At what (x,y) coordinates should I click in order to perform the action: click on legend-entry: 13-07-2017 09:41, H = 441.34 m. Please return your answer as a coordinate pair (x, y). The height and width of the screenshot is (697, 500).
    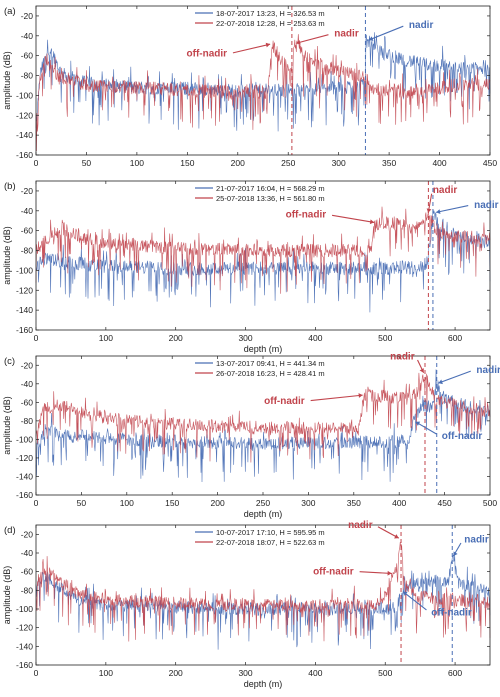
    Looking at the image, I should click on (270, 363).